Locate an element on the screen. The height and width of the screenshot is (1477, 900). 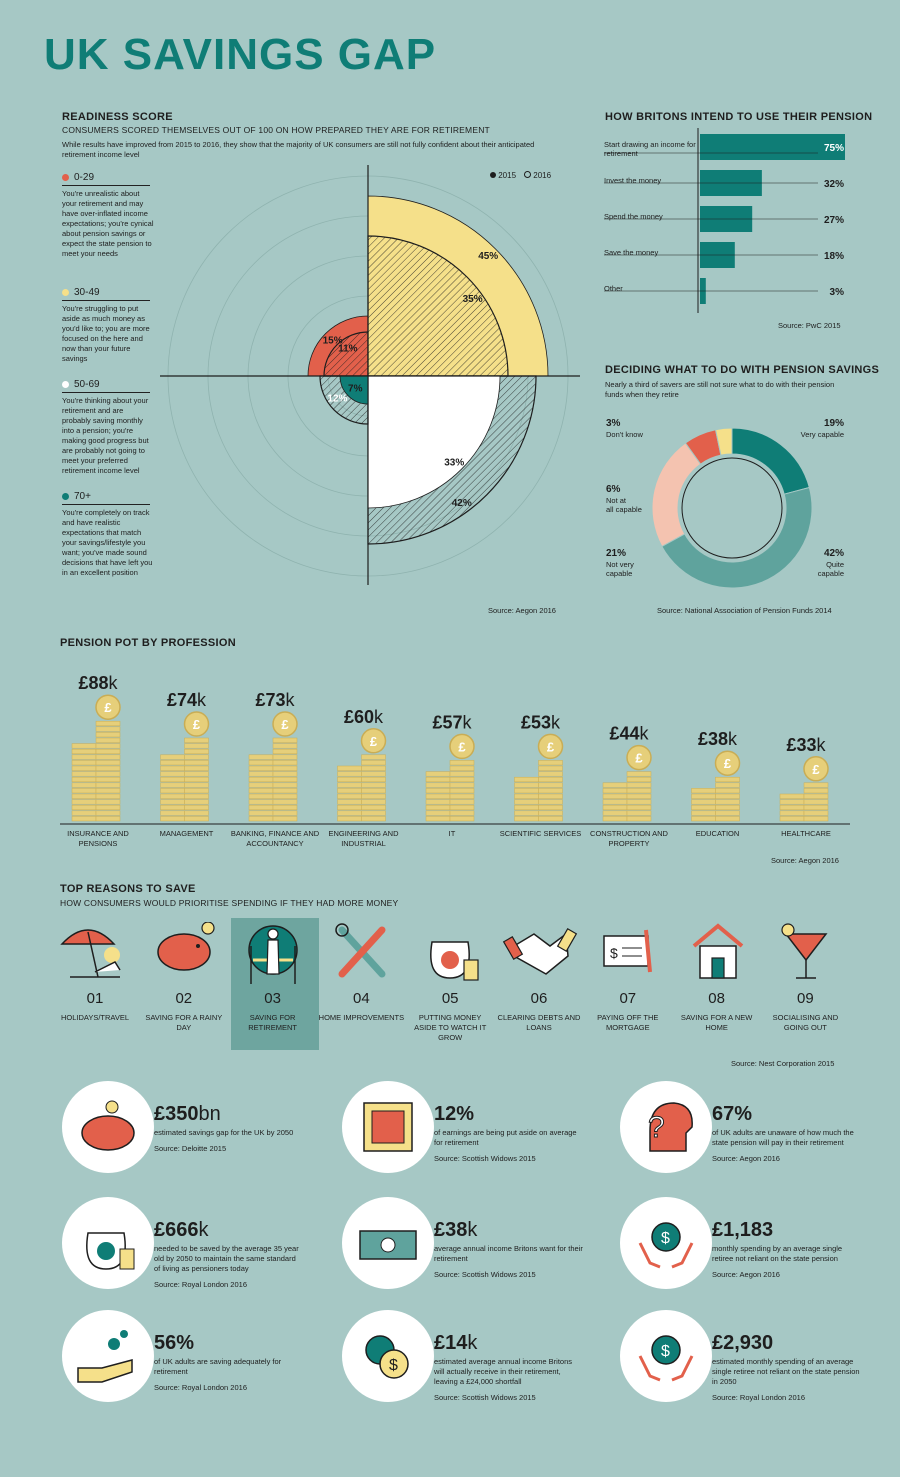
donut-label: 3%Don't know is located at coordinates (624, 428).